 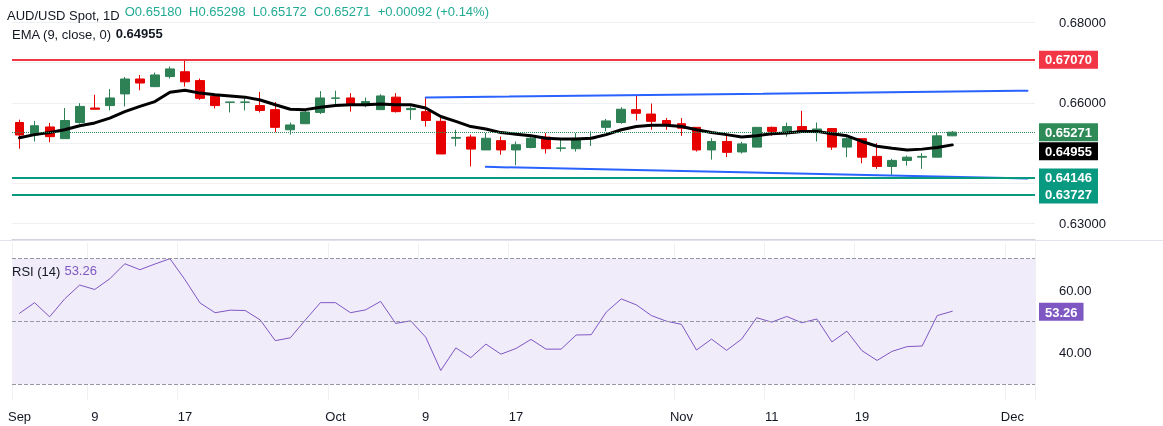 I want to click on ref-line-label: 0.63727, so click(x=1068, y=194).